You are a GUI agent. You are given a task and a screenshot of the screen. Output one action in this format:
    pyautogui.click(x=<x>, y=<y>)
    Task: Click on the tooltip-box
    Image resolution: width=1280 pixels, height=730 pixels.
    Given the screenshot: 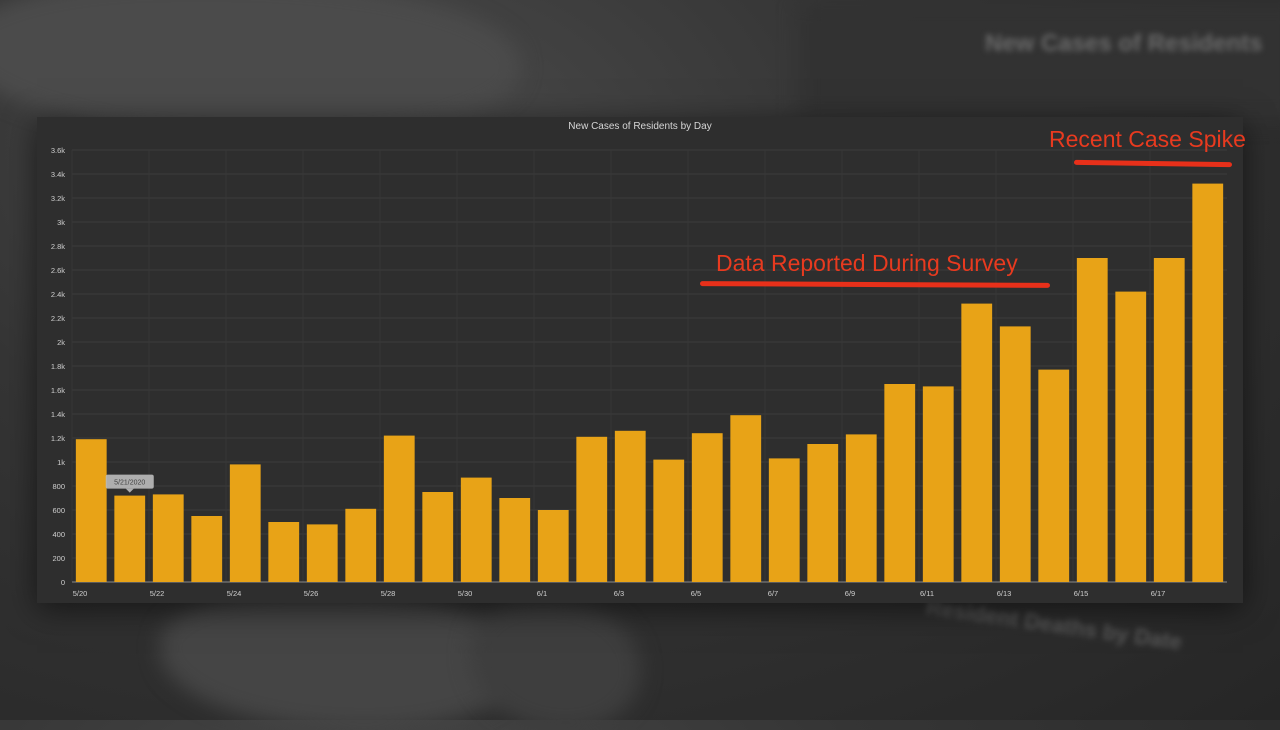 What is the action you would take?
    pyautogui.click(x=129, y=481)
    